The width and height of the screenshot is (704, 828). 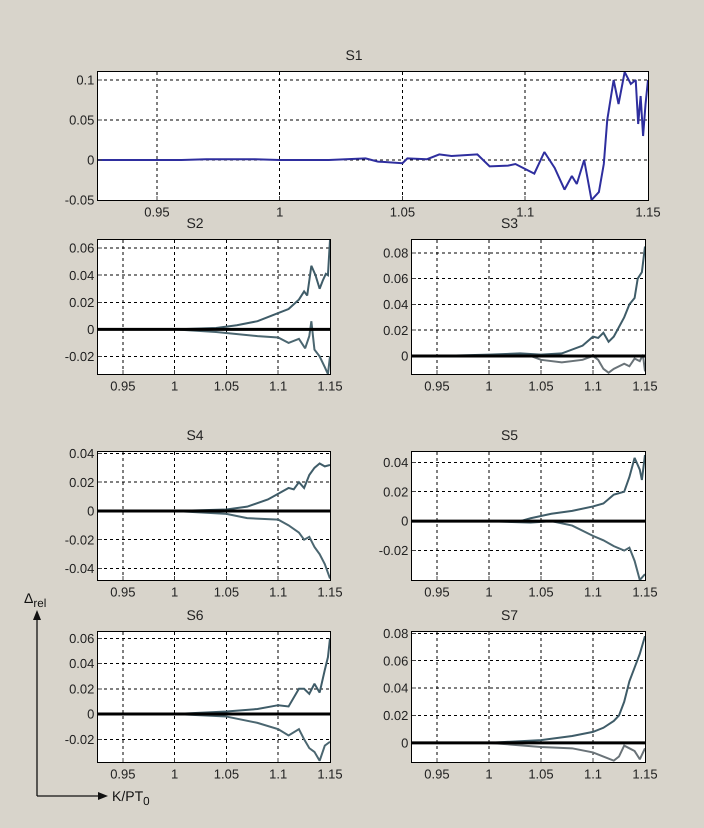 What do you see at coordinates (195, 614) in the screenshot?
I see `chart-title: S6` at bounding box center [195, 614].